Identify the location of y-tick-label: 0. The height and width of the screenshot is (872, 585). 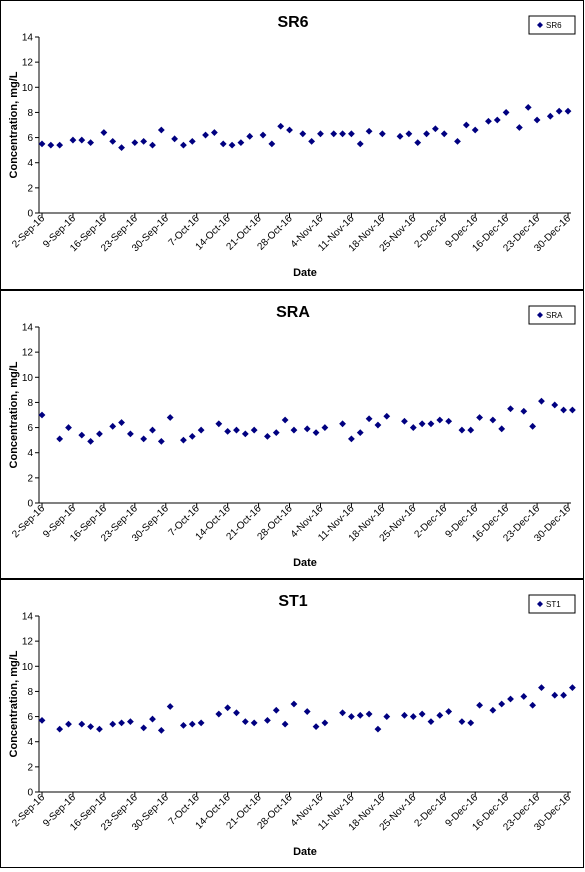
(30, 504).